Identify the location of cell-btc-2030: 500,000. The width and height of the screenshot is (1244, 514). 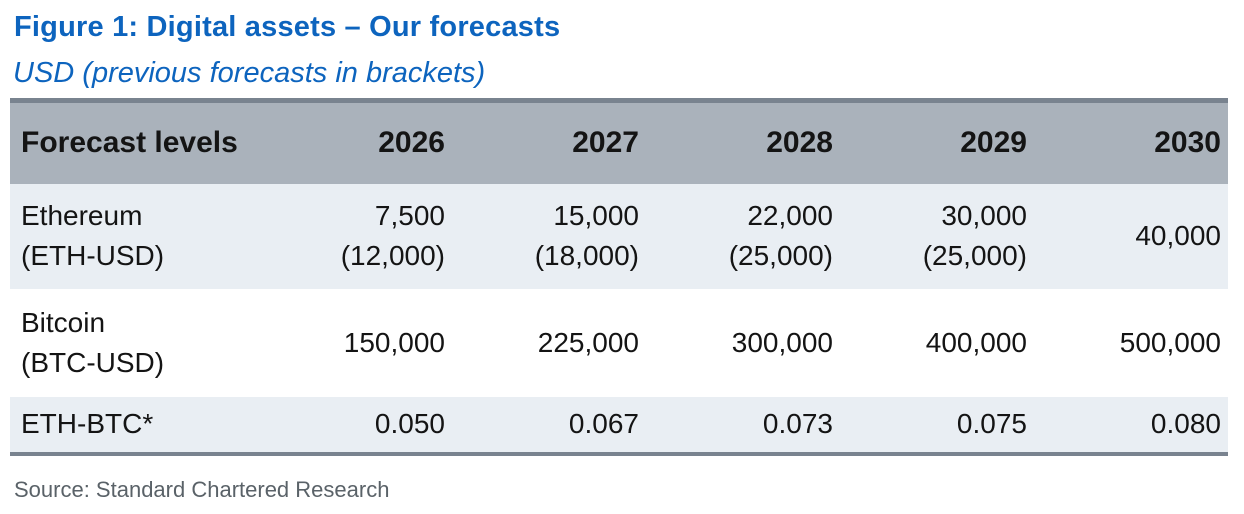
(1131, 343).